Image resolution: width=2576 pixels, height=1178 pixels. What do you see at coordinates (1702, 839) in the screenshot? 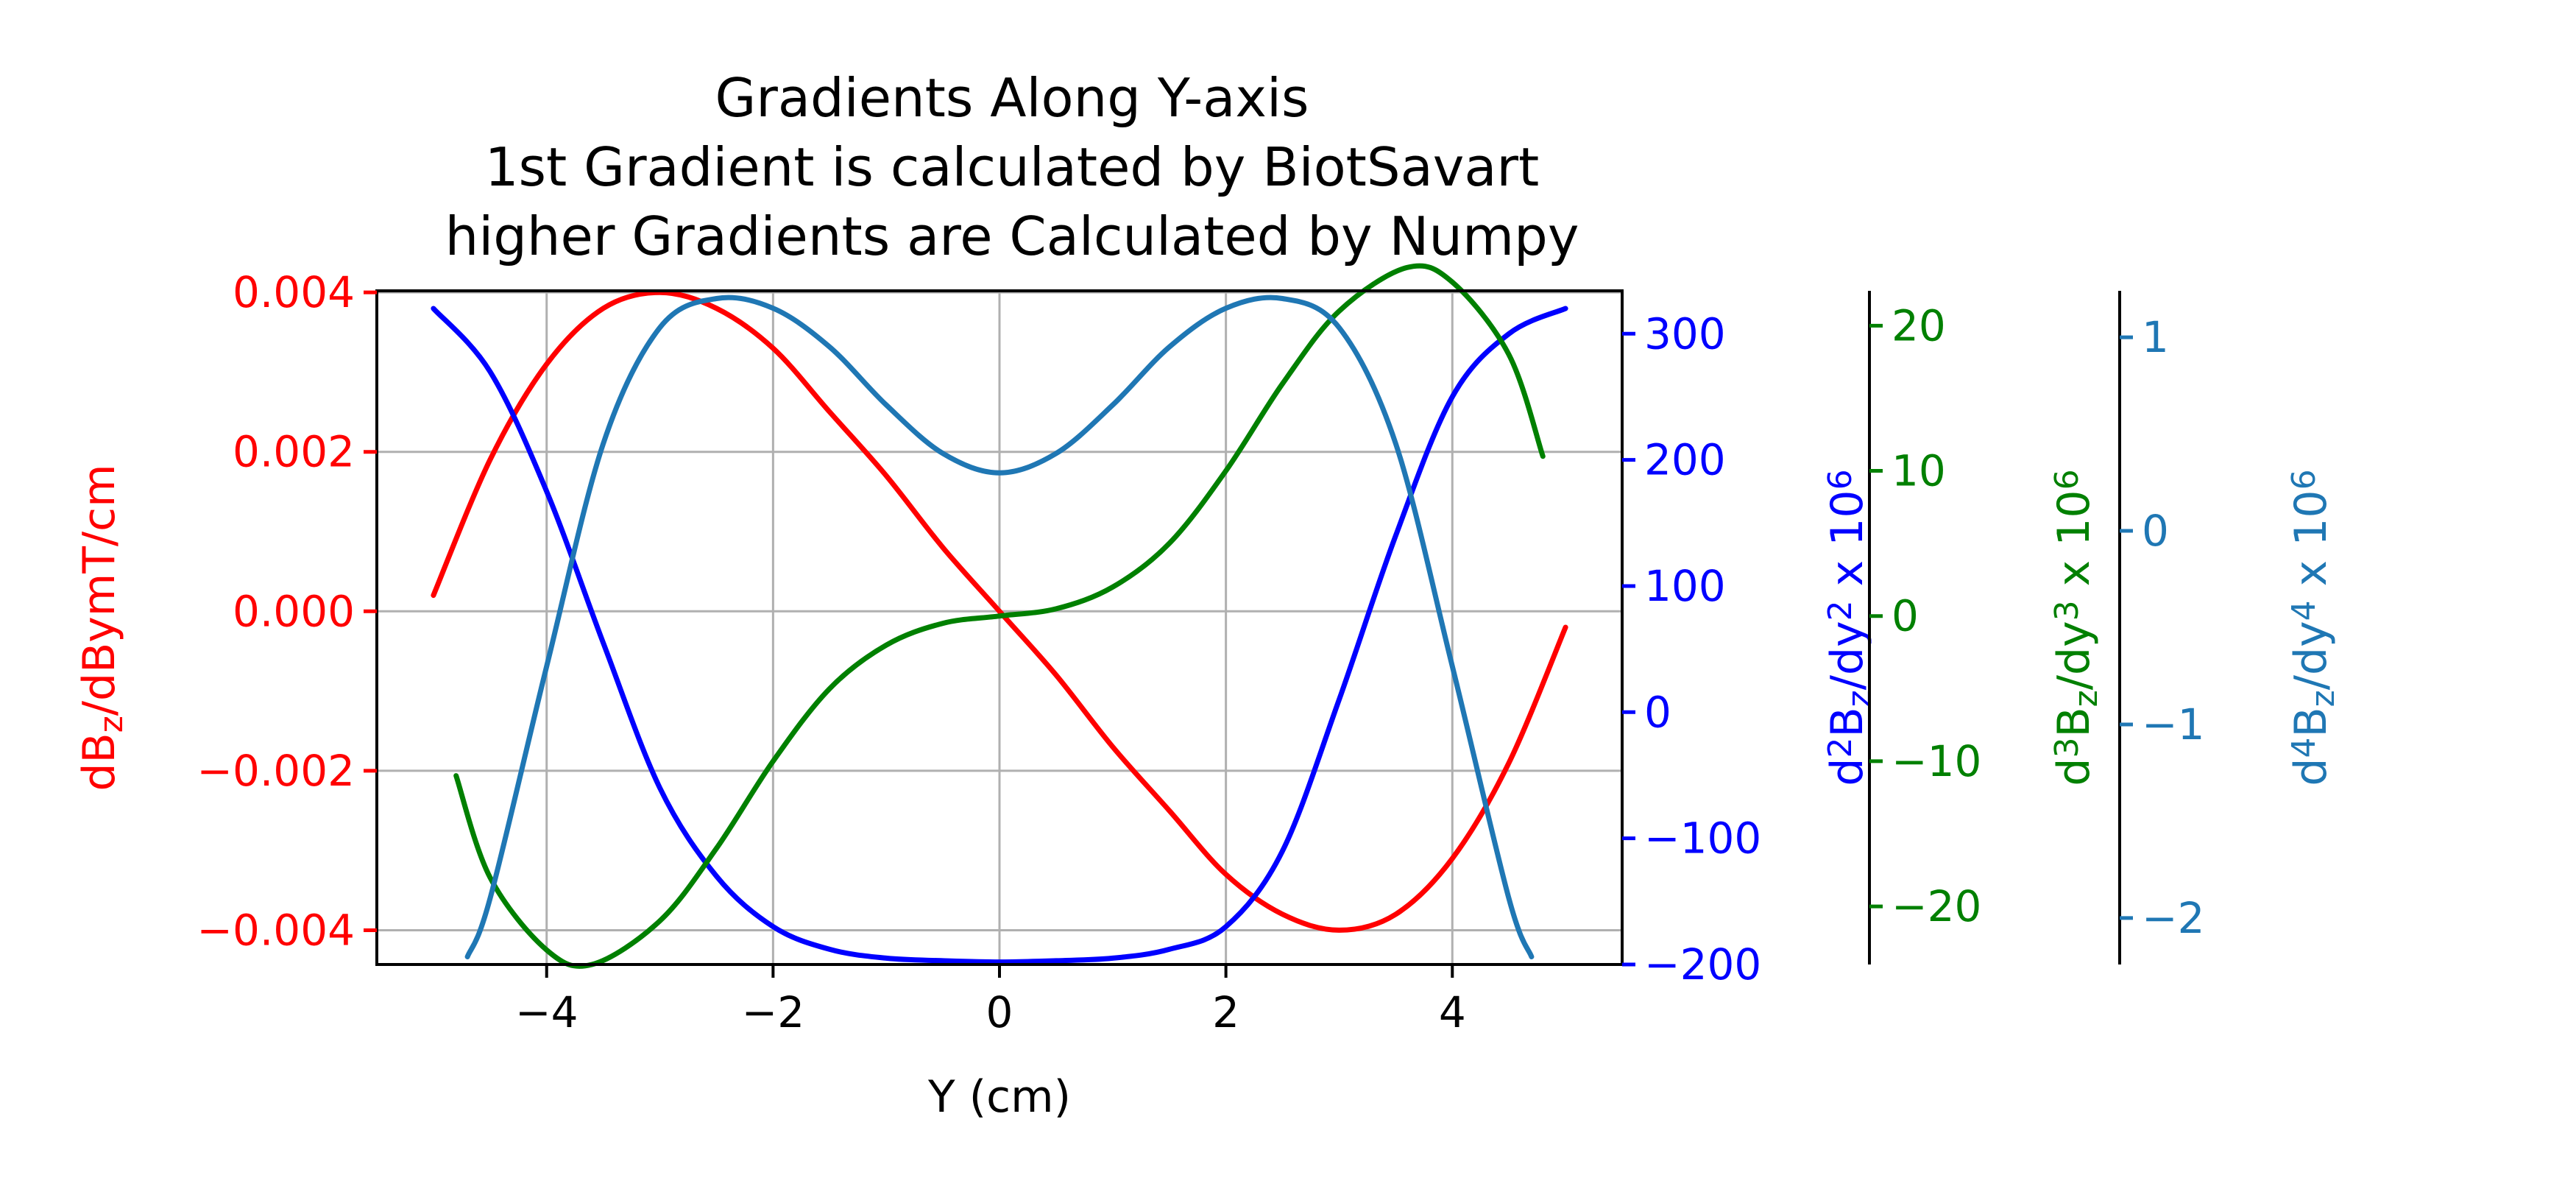
I see `y-tick-label-a2-4: −100` at bounding box center [1702, 839].